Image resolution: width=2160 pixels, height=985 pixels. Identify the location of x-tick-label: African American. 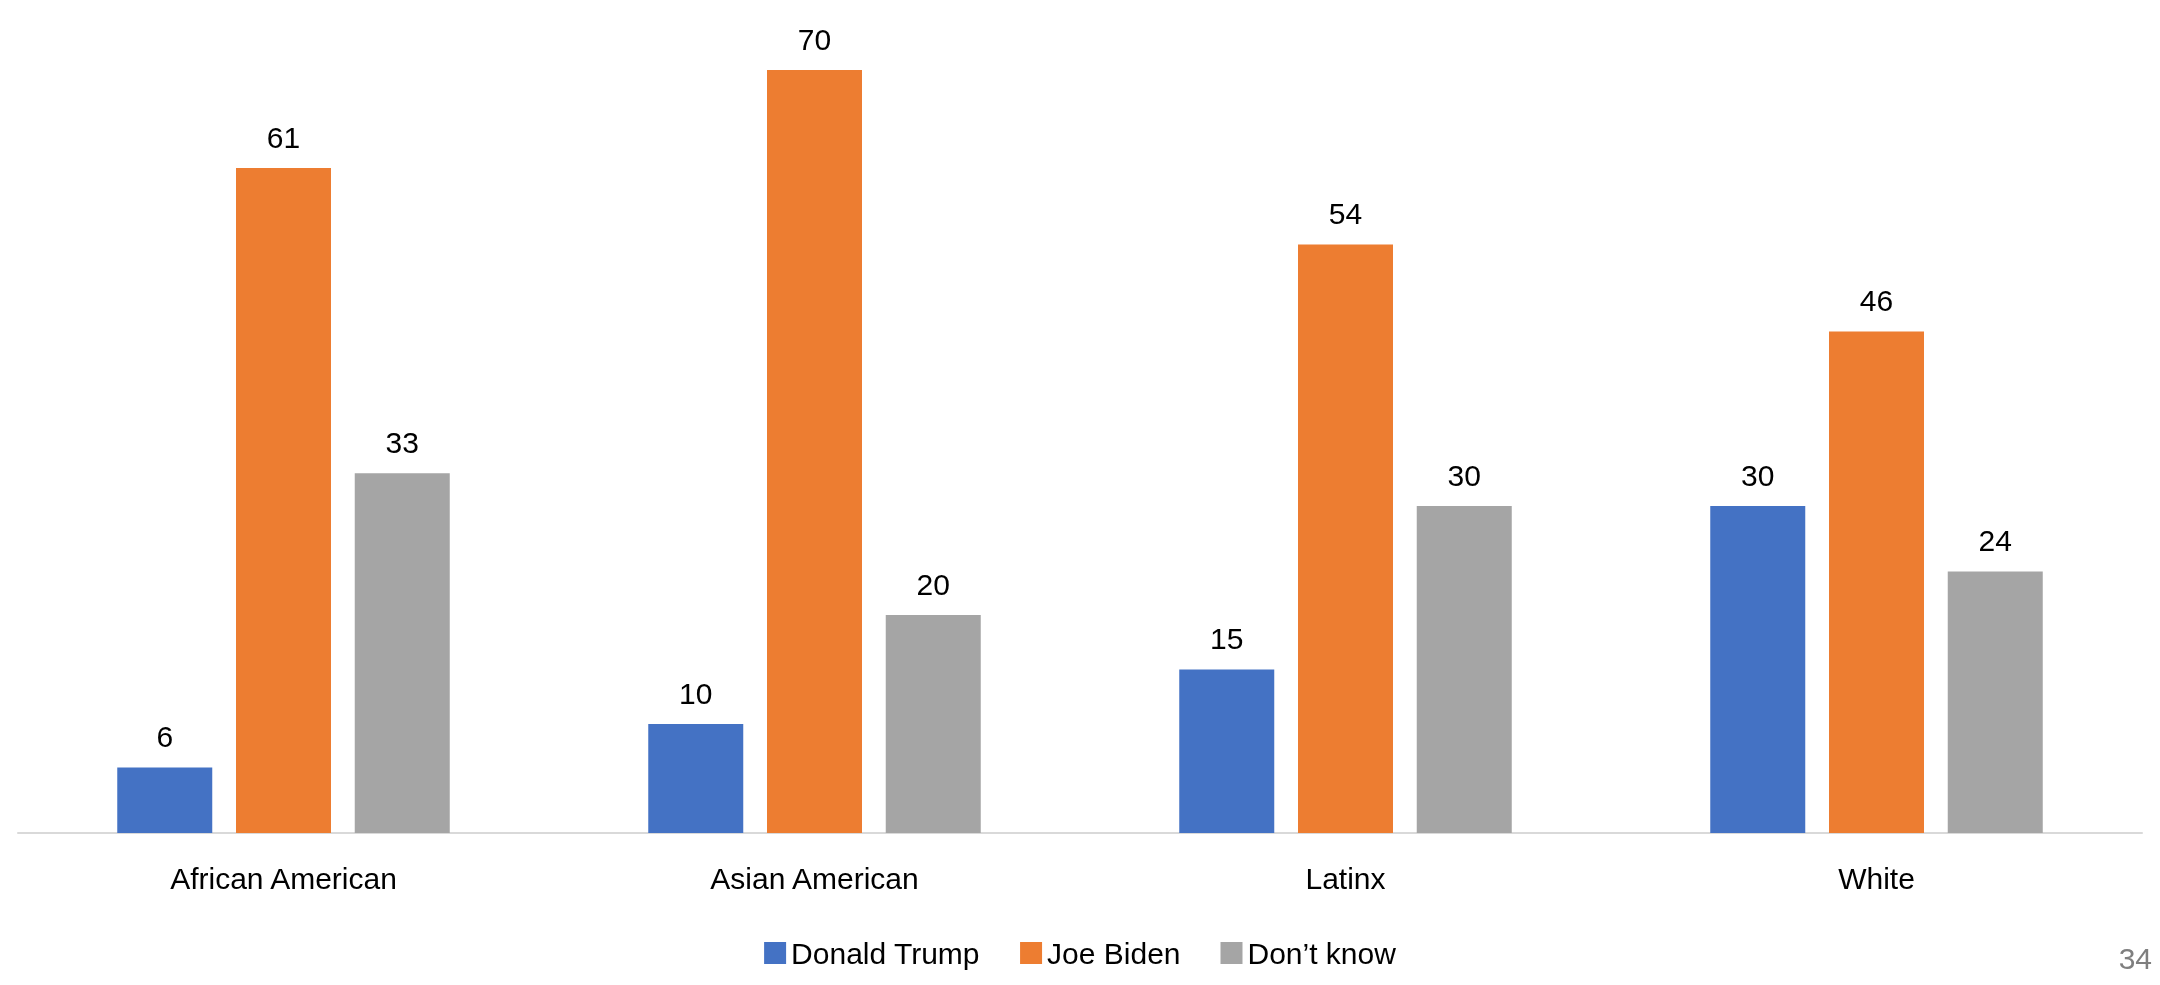
(283, 878).